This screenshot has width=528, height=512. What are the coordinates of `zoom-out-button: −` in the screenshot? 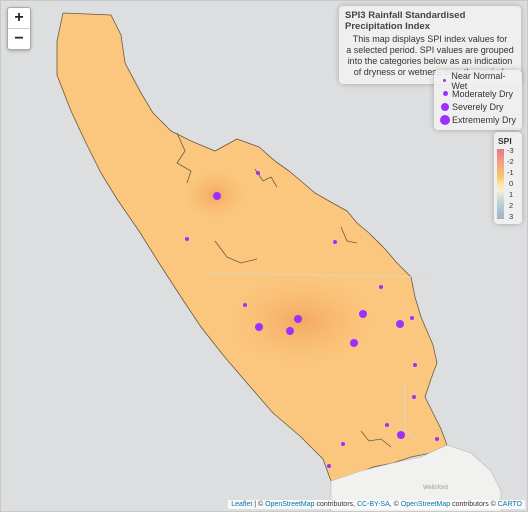 It's located at (19, 38).